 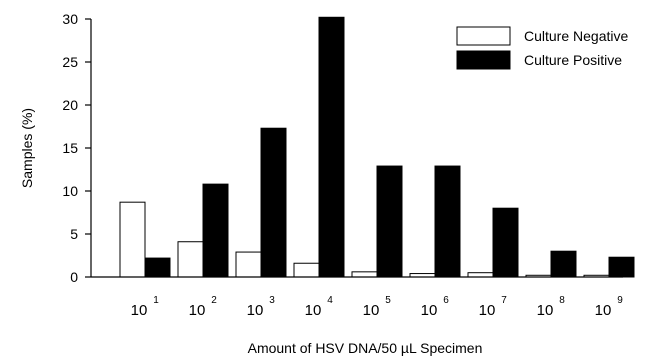 I want to click on legend-swatch-negative, so click(x=483, y=36).